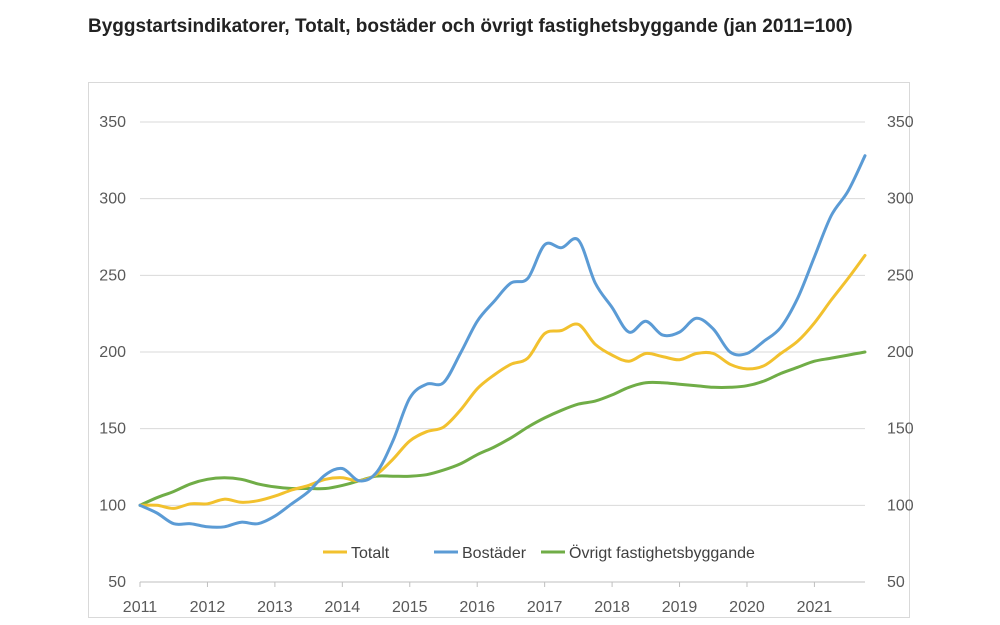 The width and height of the screenshot is (1000, 625). Describe the element at coordinates (900, 199) in the screenshot. I see `y-tick-right: 300` at that location.